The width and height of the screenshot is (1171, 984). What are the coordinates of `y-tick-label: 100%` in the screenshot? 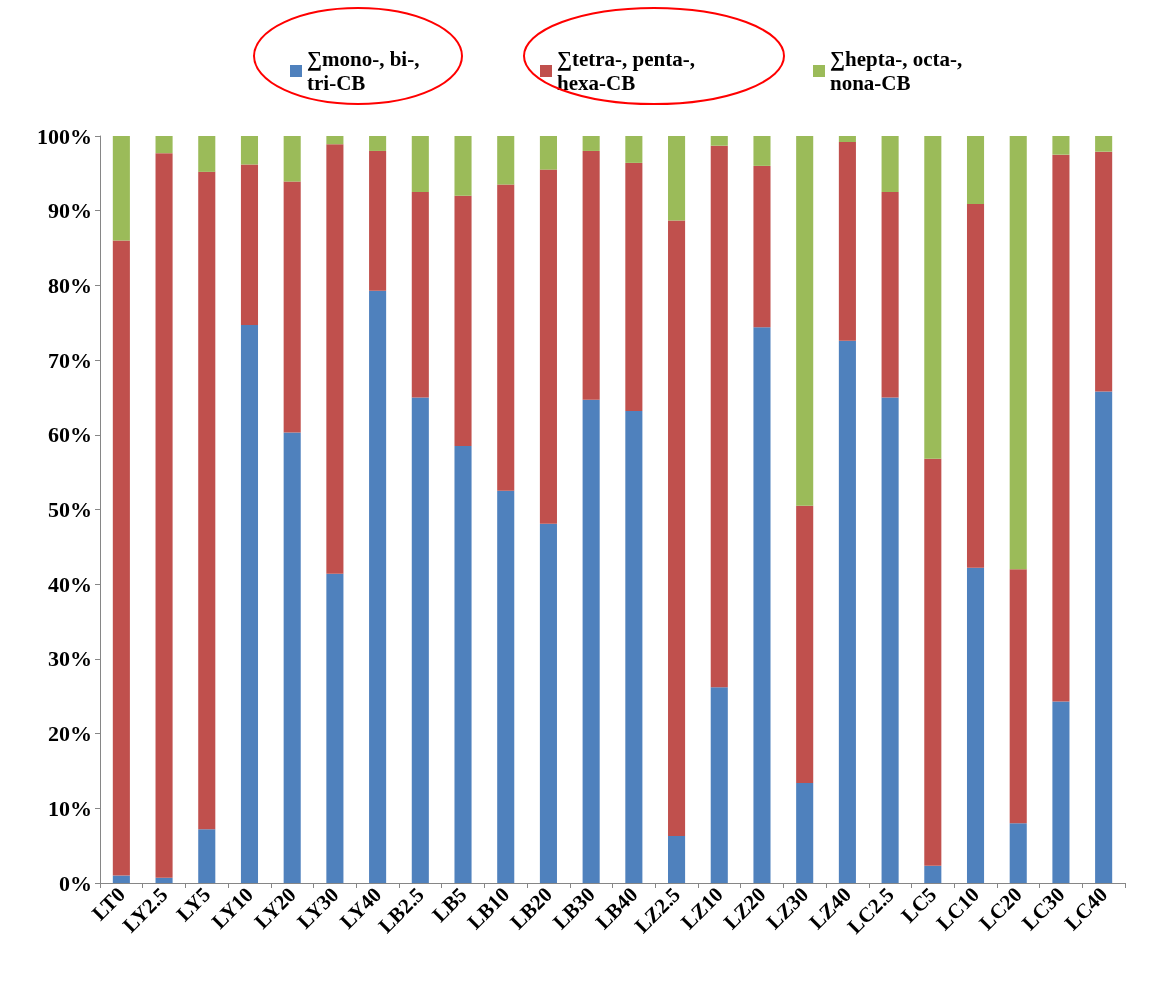 It's located at (64, 136).